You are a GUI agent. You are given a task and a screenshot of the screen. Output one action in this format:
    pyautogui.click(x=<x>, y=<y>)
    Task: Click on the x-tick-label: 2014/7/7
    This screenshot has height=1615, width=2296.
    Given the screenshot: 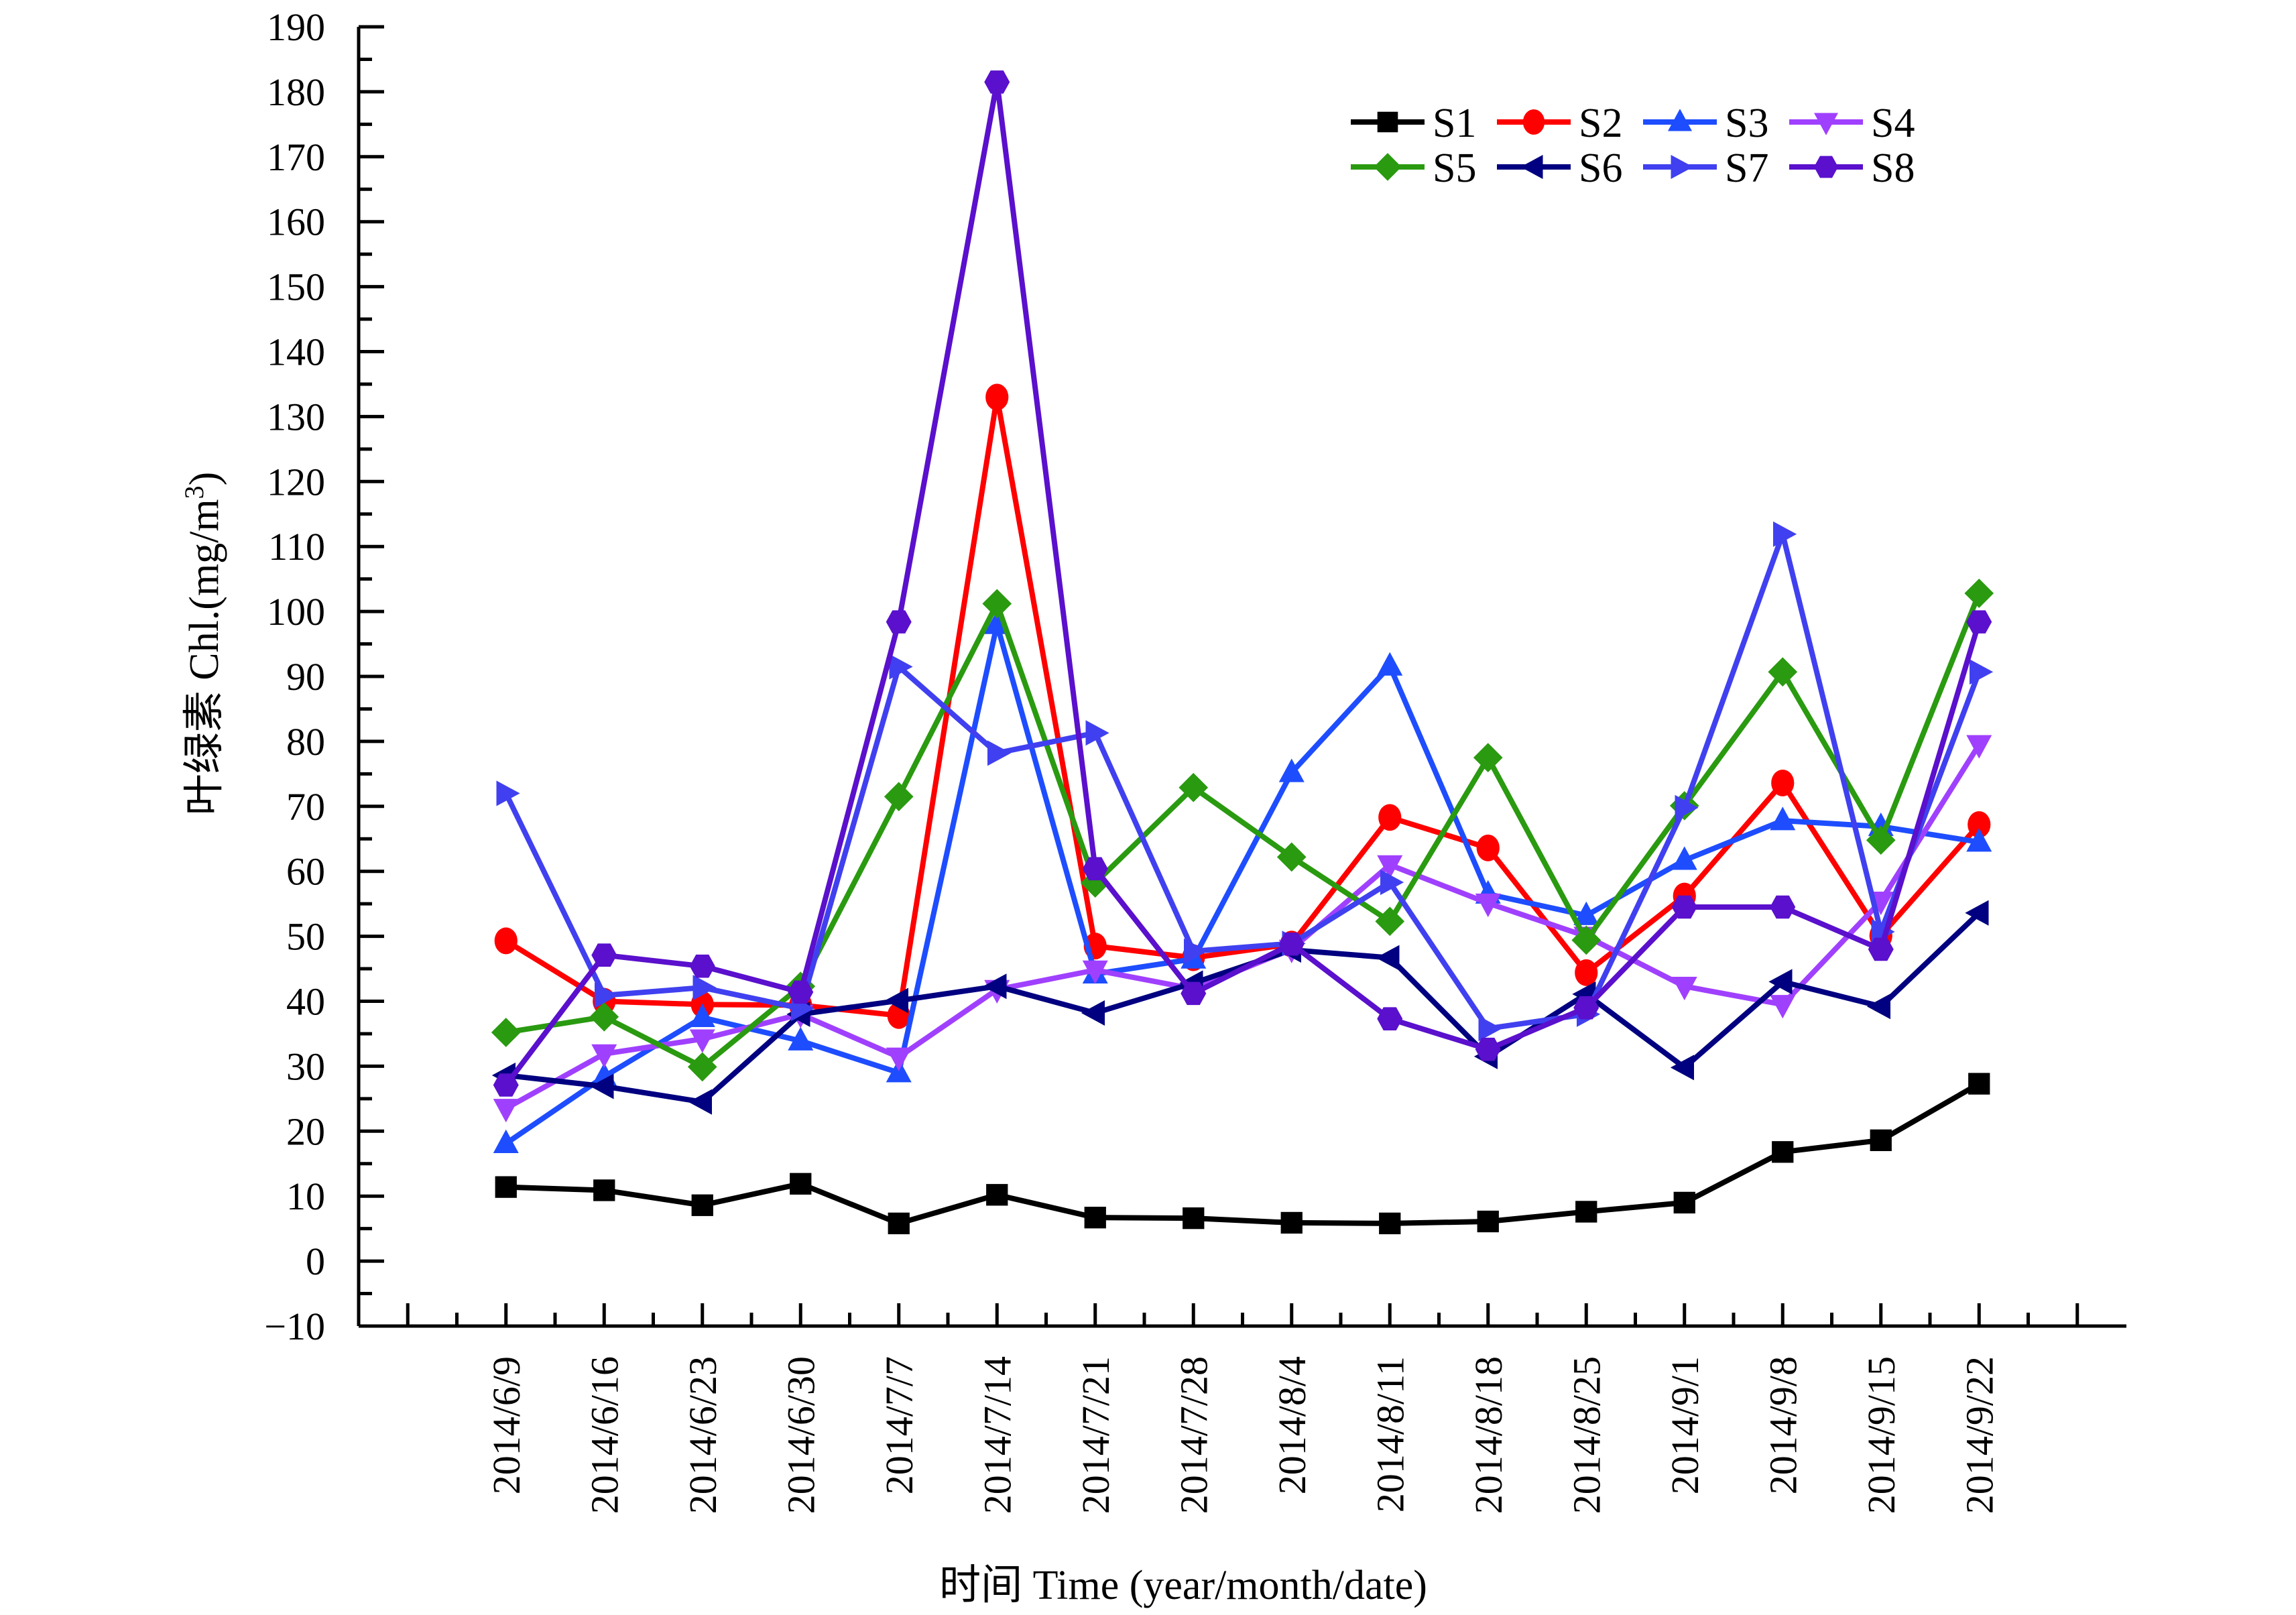 What is the action you would take?
    pyautogui.click(x=899, y=1425)
    